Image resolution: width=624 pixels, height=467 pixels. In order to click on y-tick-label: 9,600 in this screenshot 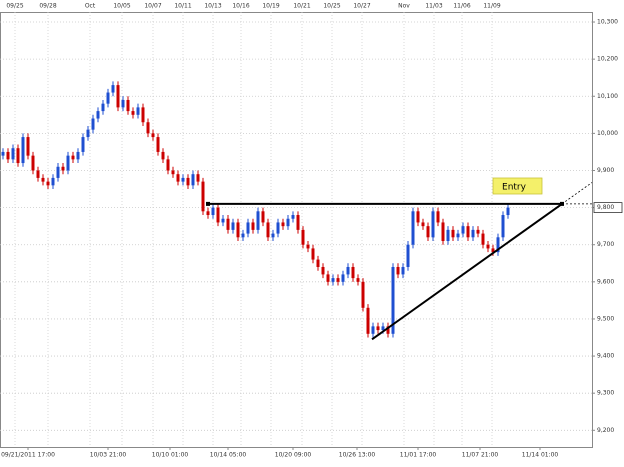, I will do `click(605, 281)`.